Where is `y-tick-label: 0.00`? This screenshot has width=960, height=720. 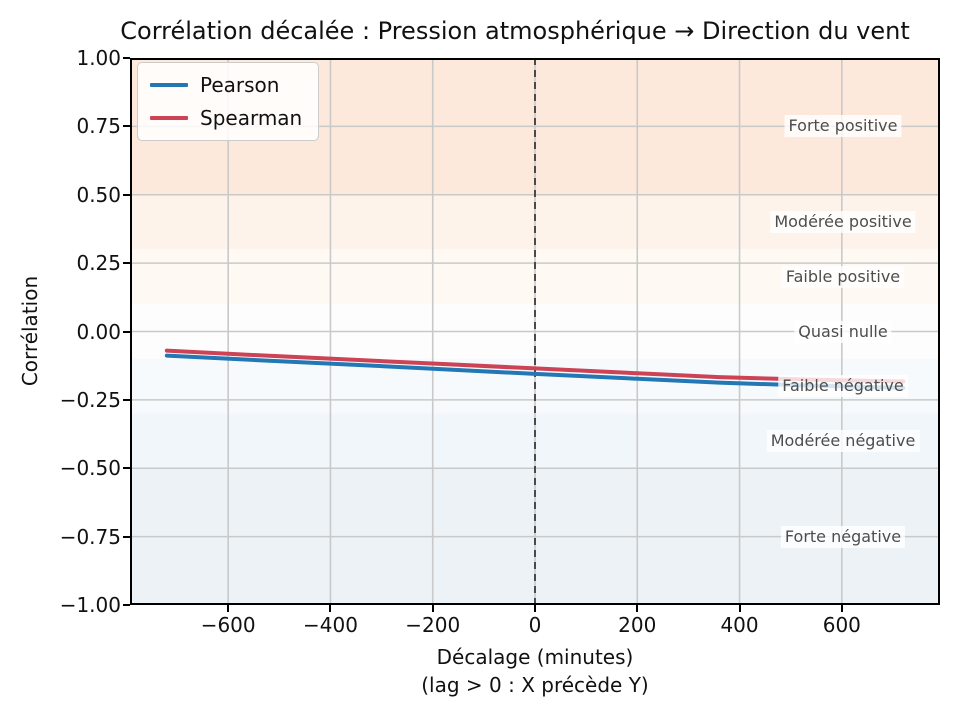 y-tick-label: 0.00 is located at coordinates (98, 331).